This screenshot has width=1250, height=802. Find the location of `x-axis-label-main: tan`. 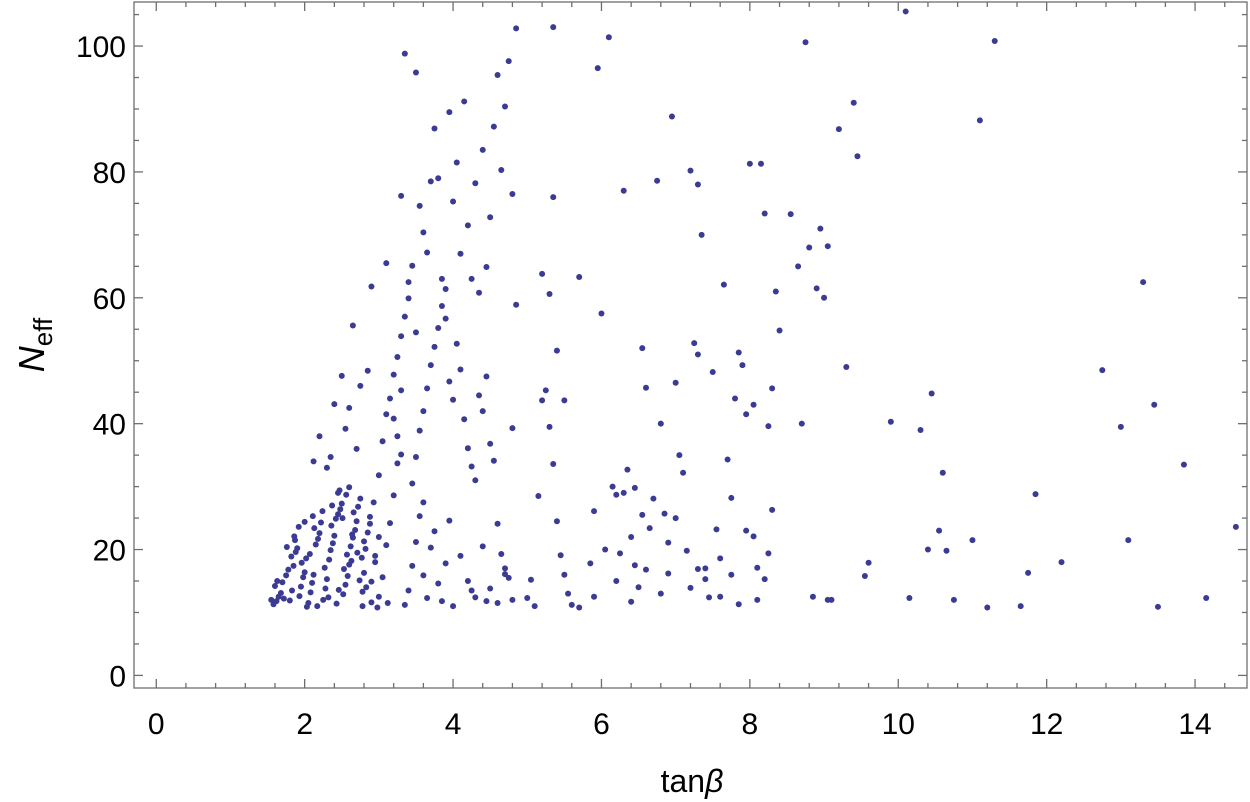

x-axis-label-main: tan is located at coordinates (683, 781).